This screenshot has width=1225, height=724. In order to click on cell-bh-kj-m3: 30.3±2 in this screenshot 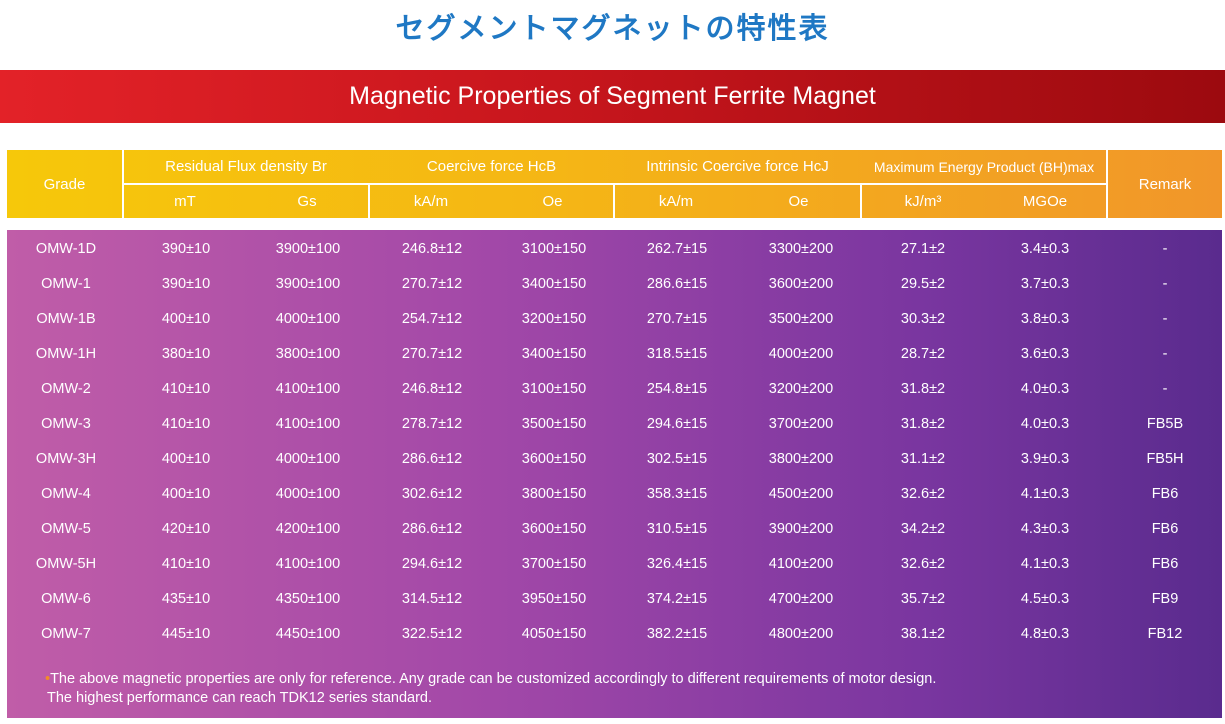, I will do `click(923, 319)`.